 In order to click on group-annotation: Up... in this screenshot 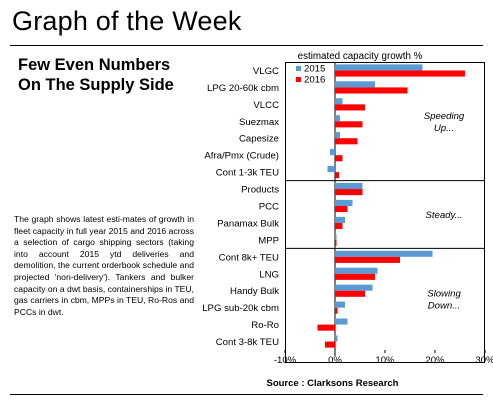, I will do `click(444, 128)`.